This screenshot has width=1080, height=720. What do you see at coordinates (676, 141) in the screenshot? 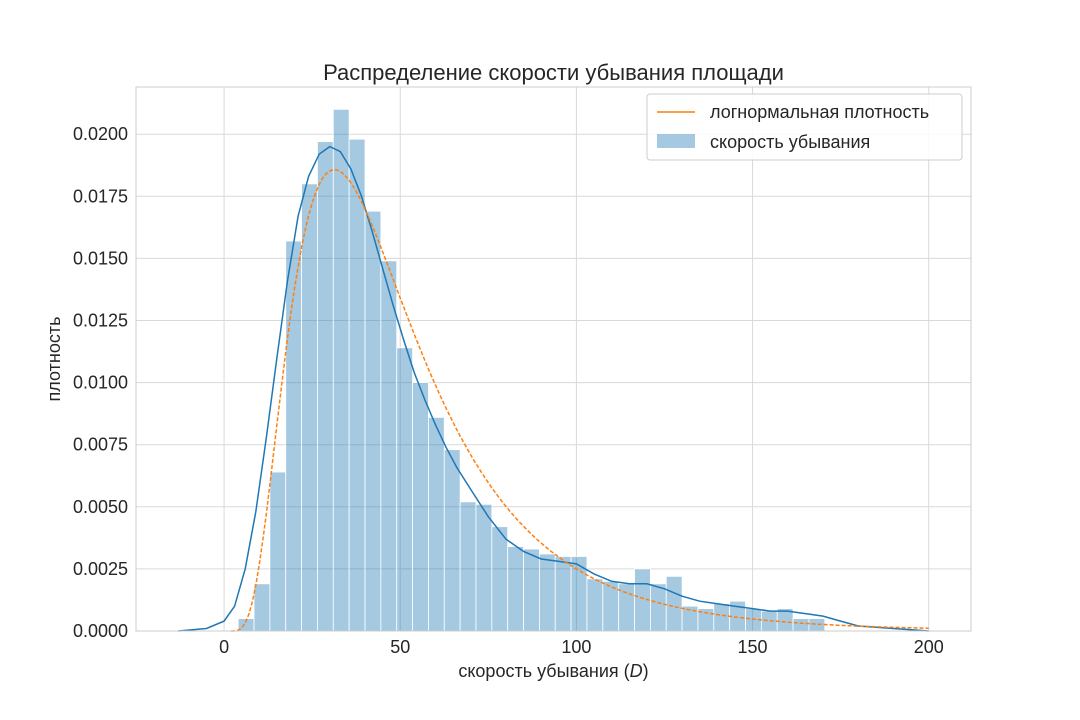
I see `legend-histogram-swatch` at bounding box center [676, 141].